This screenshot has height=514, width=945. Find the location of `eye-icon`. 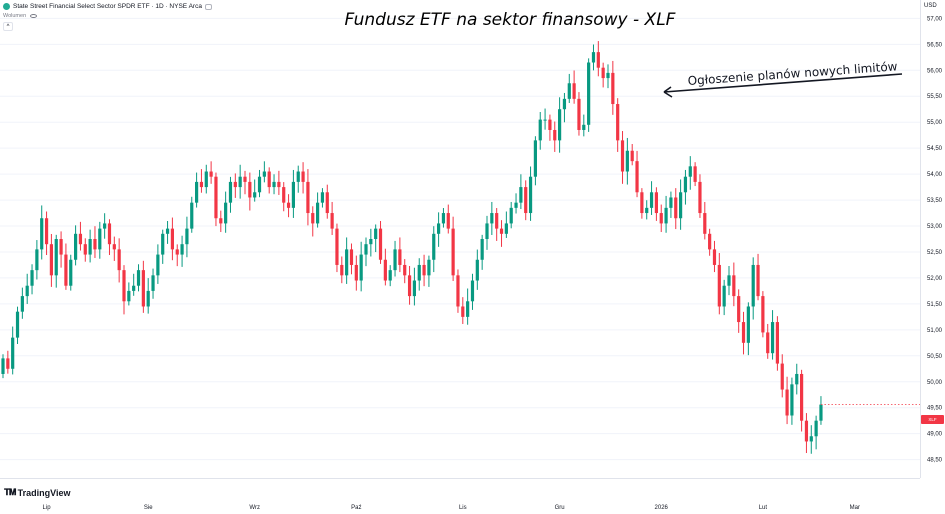

eye-icon is located at coordinates (34, 16).